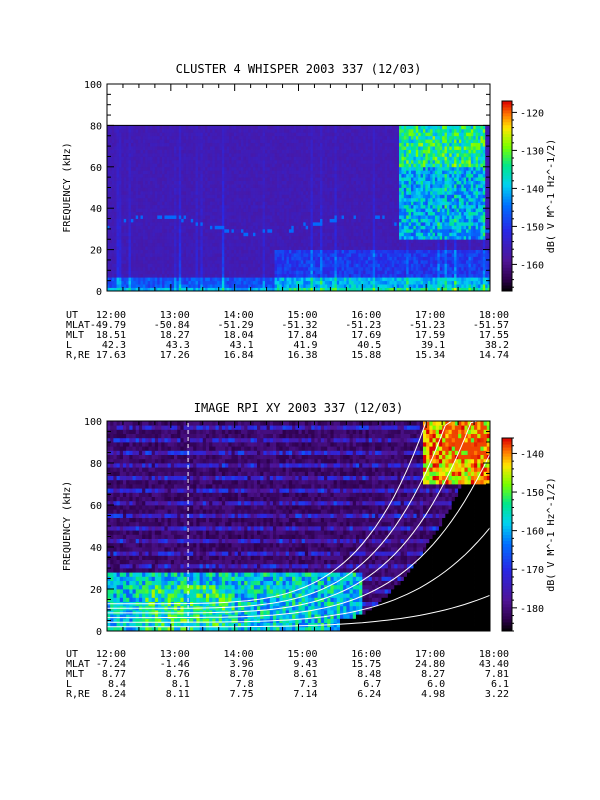 The width and height of the screenshot is (600, 800). Describe the element at coordinates (96, 548) in the screenshot. I see `y-tick-label: 40` at that location.